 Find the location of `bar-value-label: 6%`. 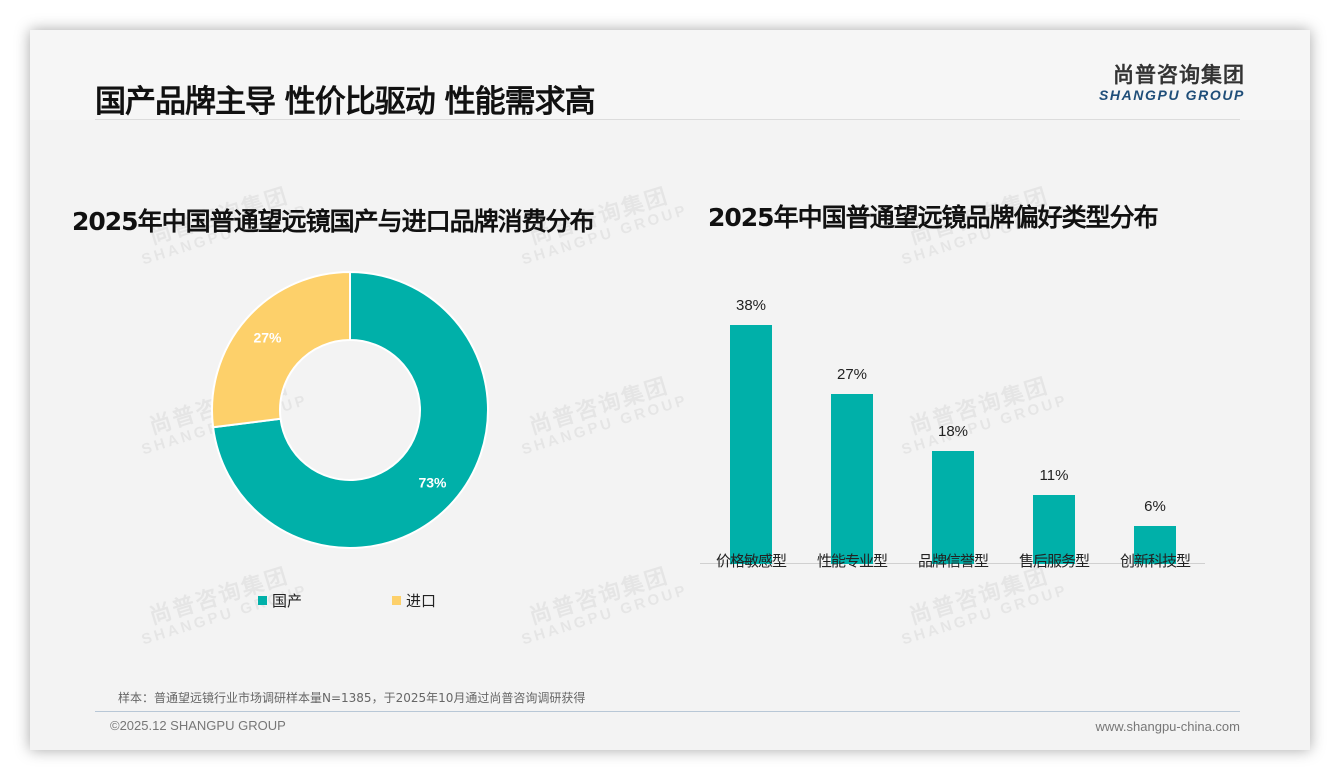

bar-value-label: 6% is located at coordinates (1155, 507).